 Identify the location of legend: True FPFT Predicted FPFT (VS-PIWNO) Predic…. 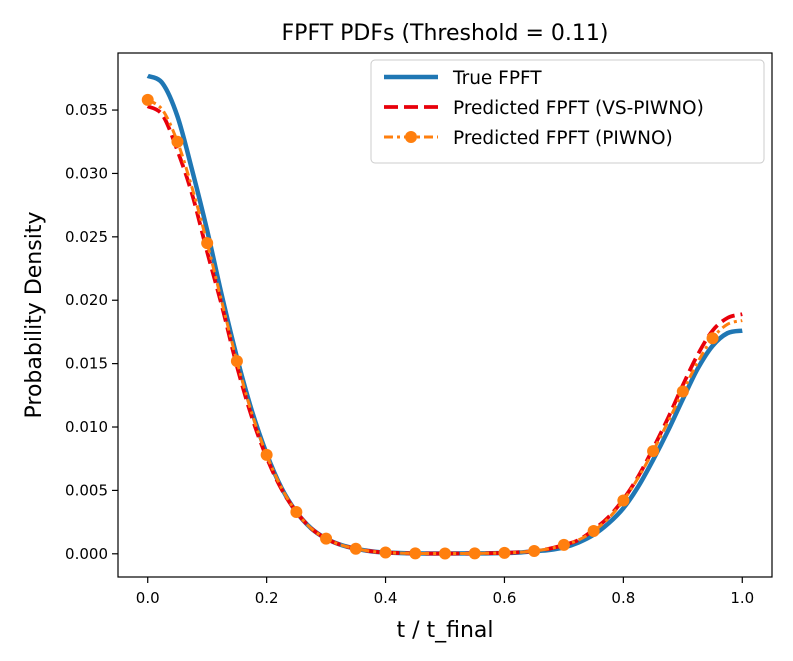
(567, 111).